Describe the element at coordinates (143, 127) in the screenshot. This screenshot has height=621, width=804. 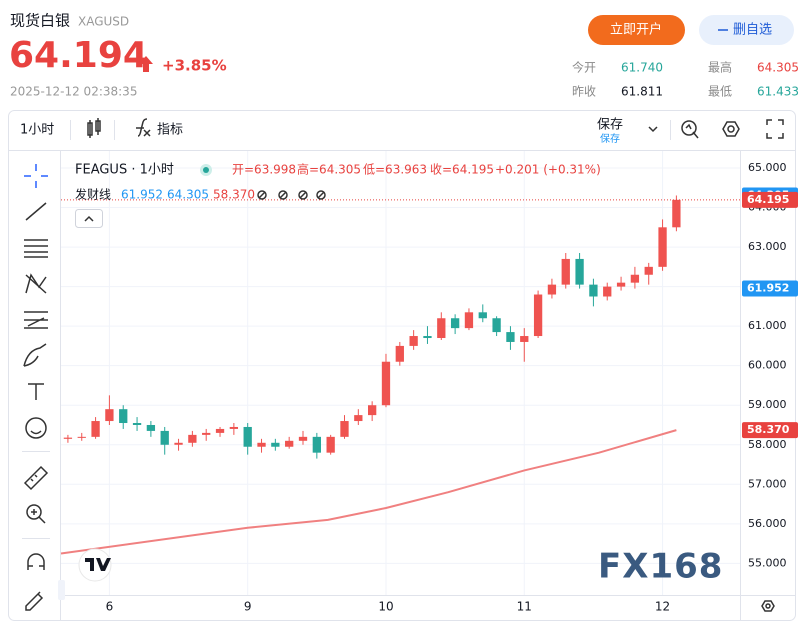
I see `fx-icon` at that location.